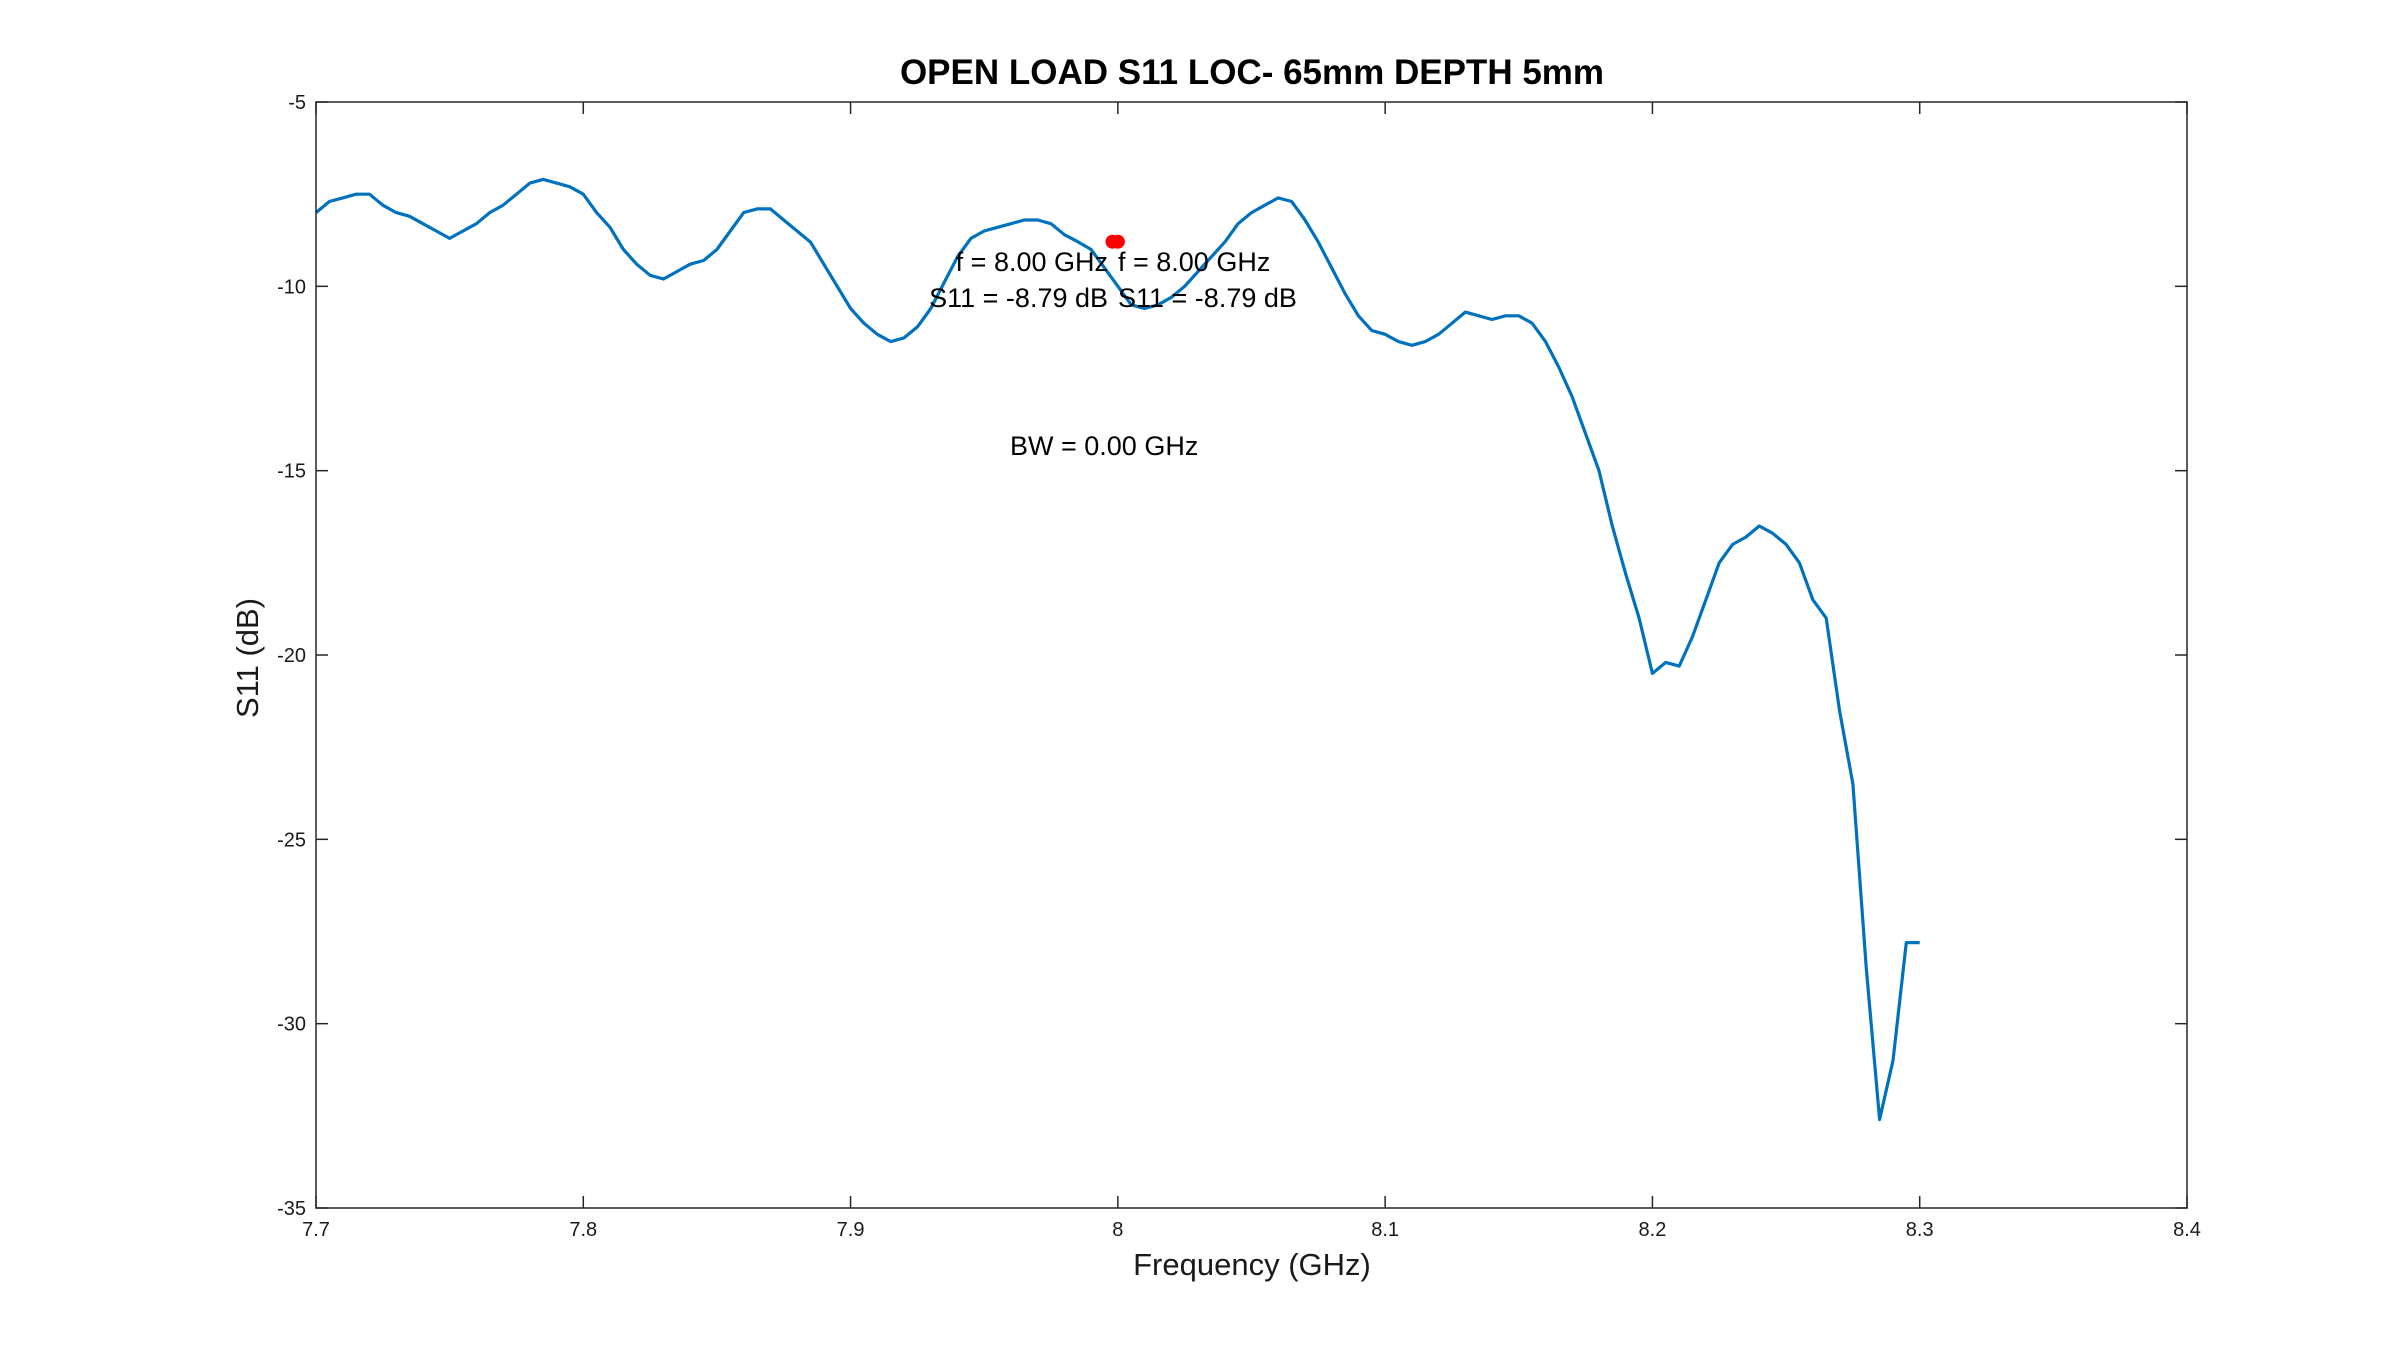 Image resolution: width=2400 pixels, height=1350 pixels. What do you see at coordinates (1117, 241) in the screenshot?
I see `data-marker` at bounding box center [1117, 241].